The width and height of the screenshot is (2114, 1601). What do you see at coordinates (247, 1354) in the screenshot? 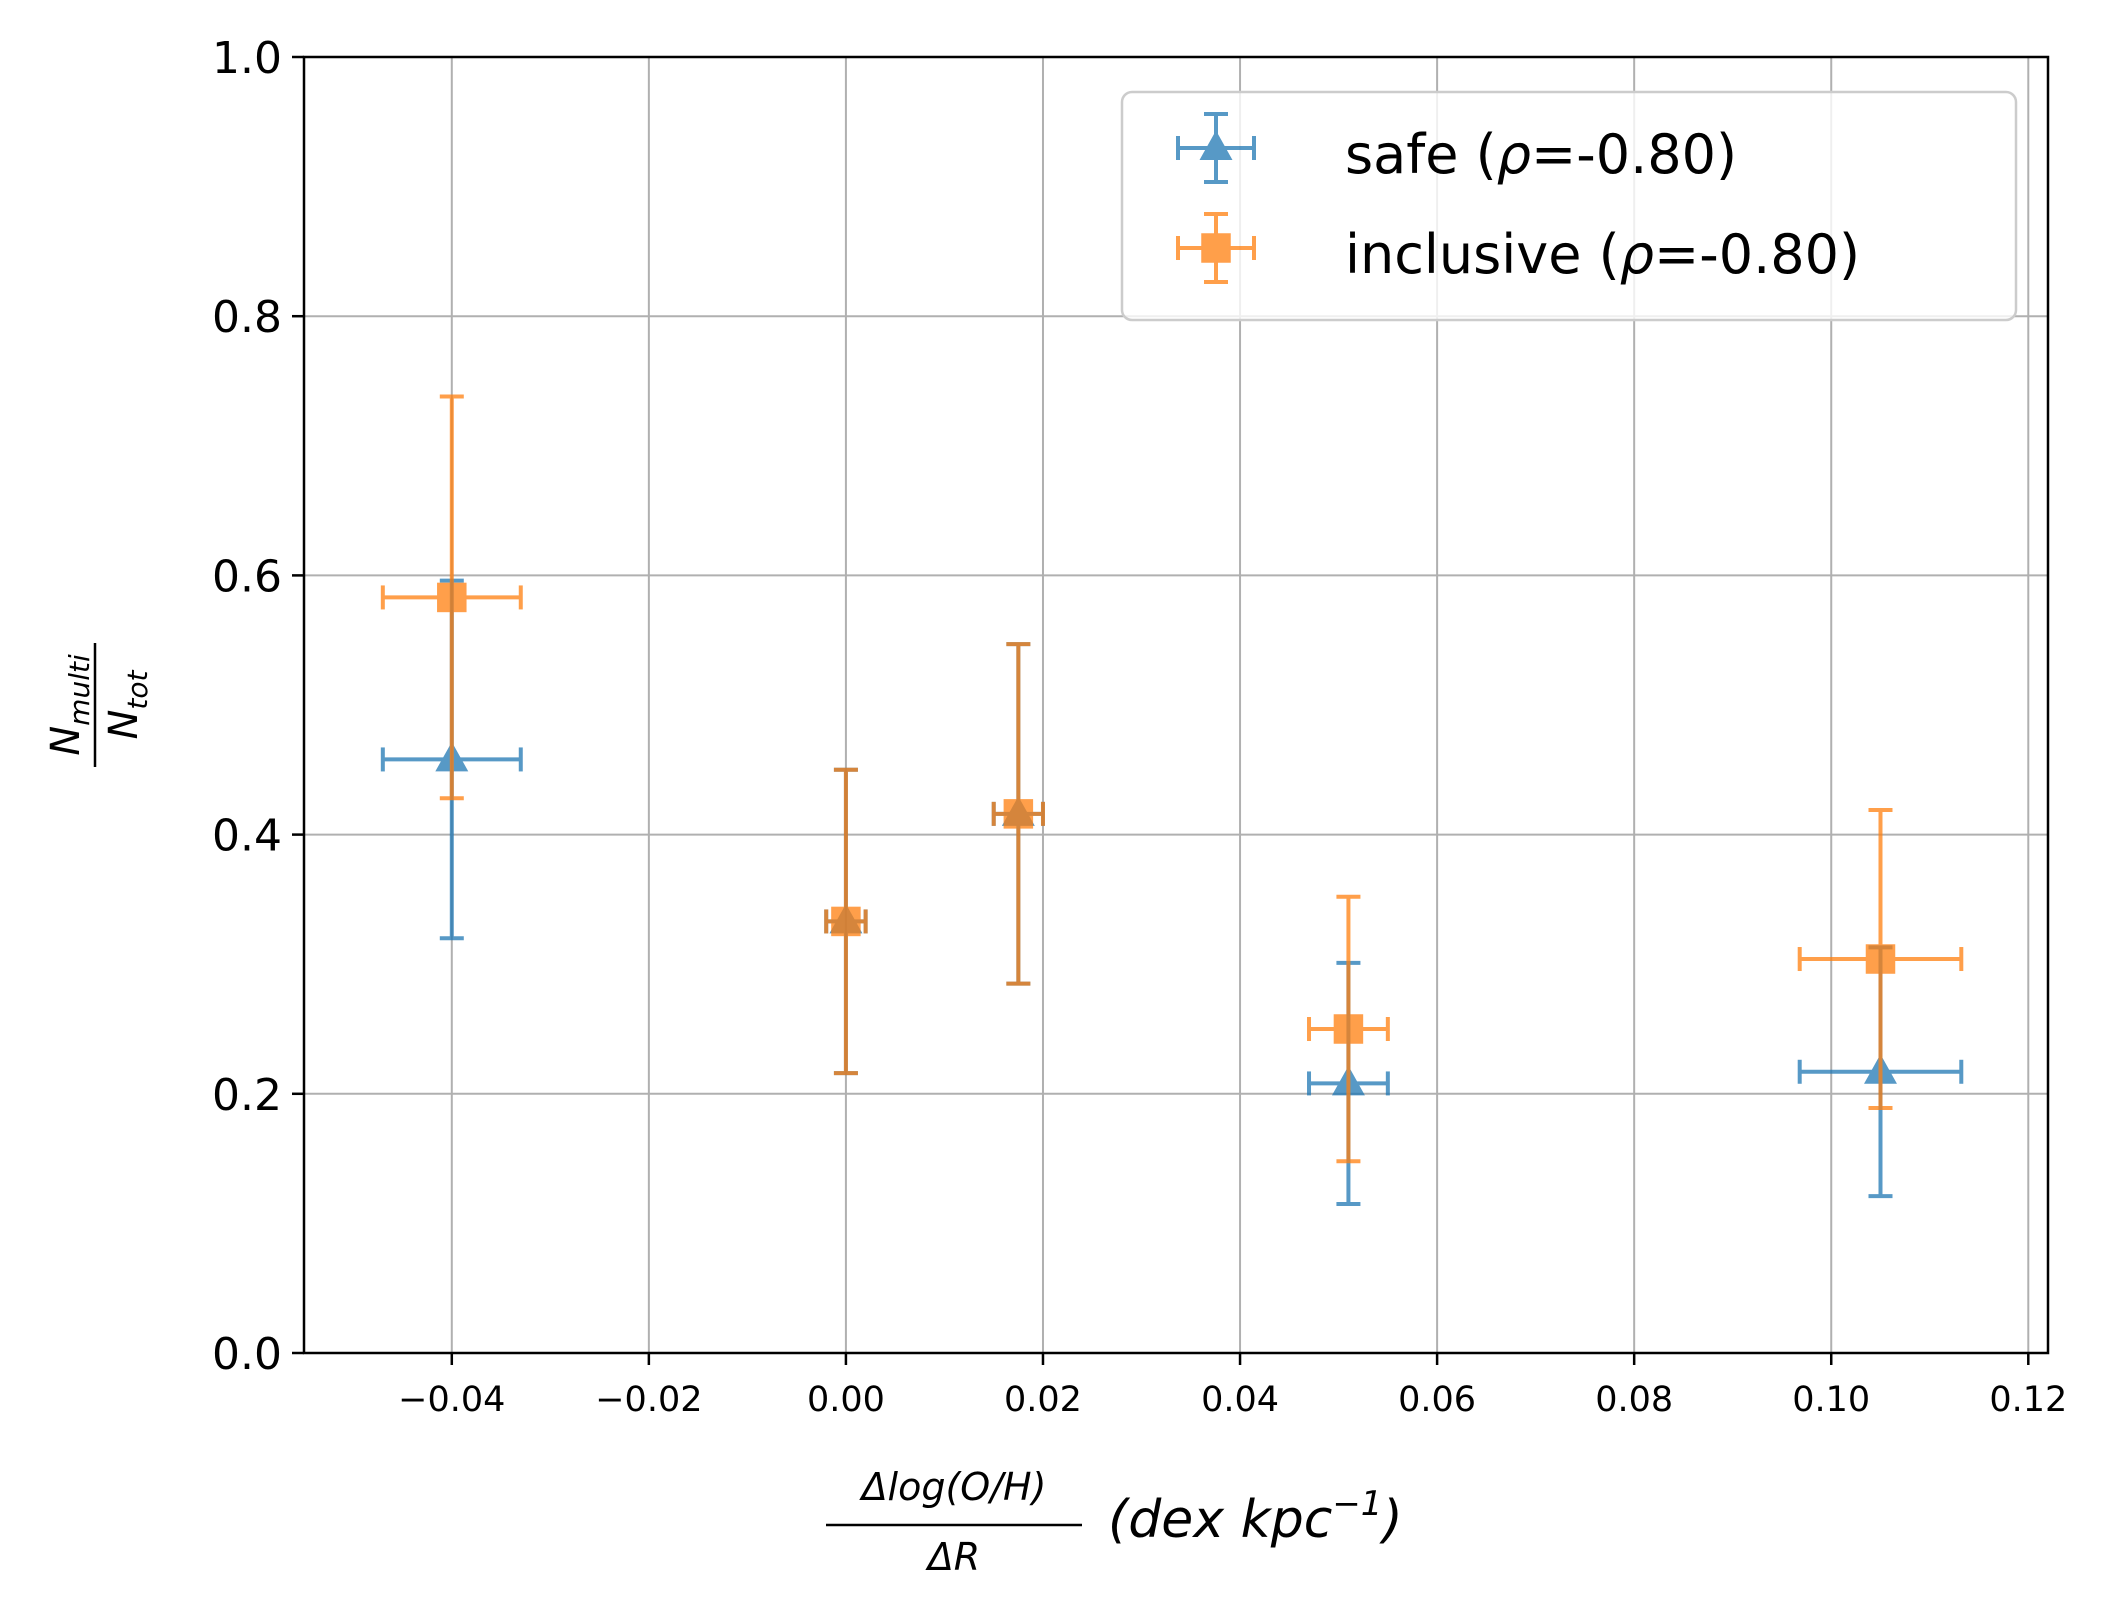
I see `y-tick-label: 0.0` at bounding box center [247, 1354].